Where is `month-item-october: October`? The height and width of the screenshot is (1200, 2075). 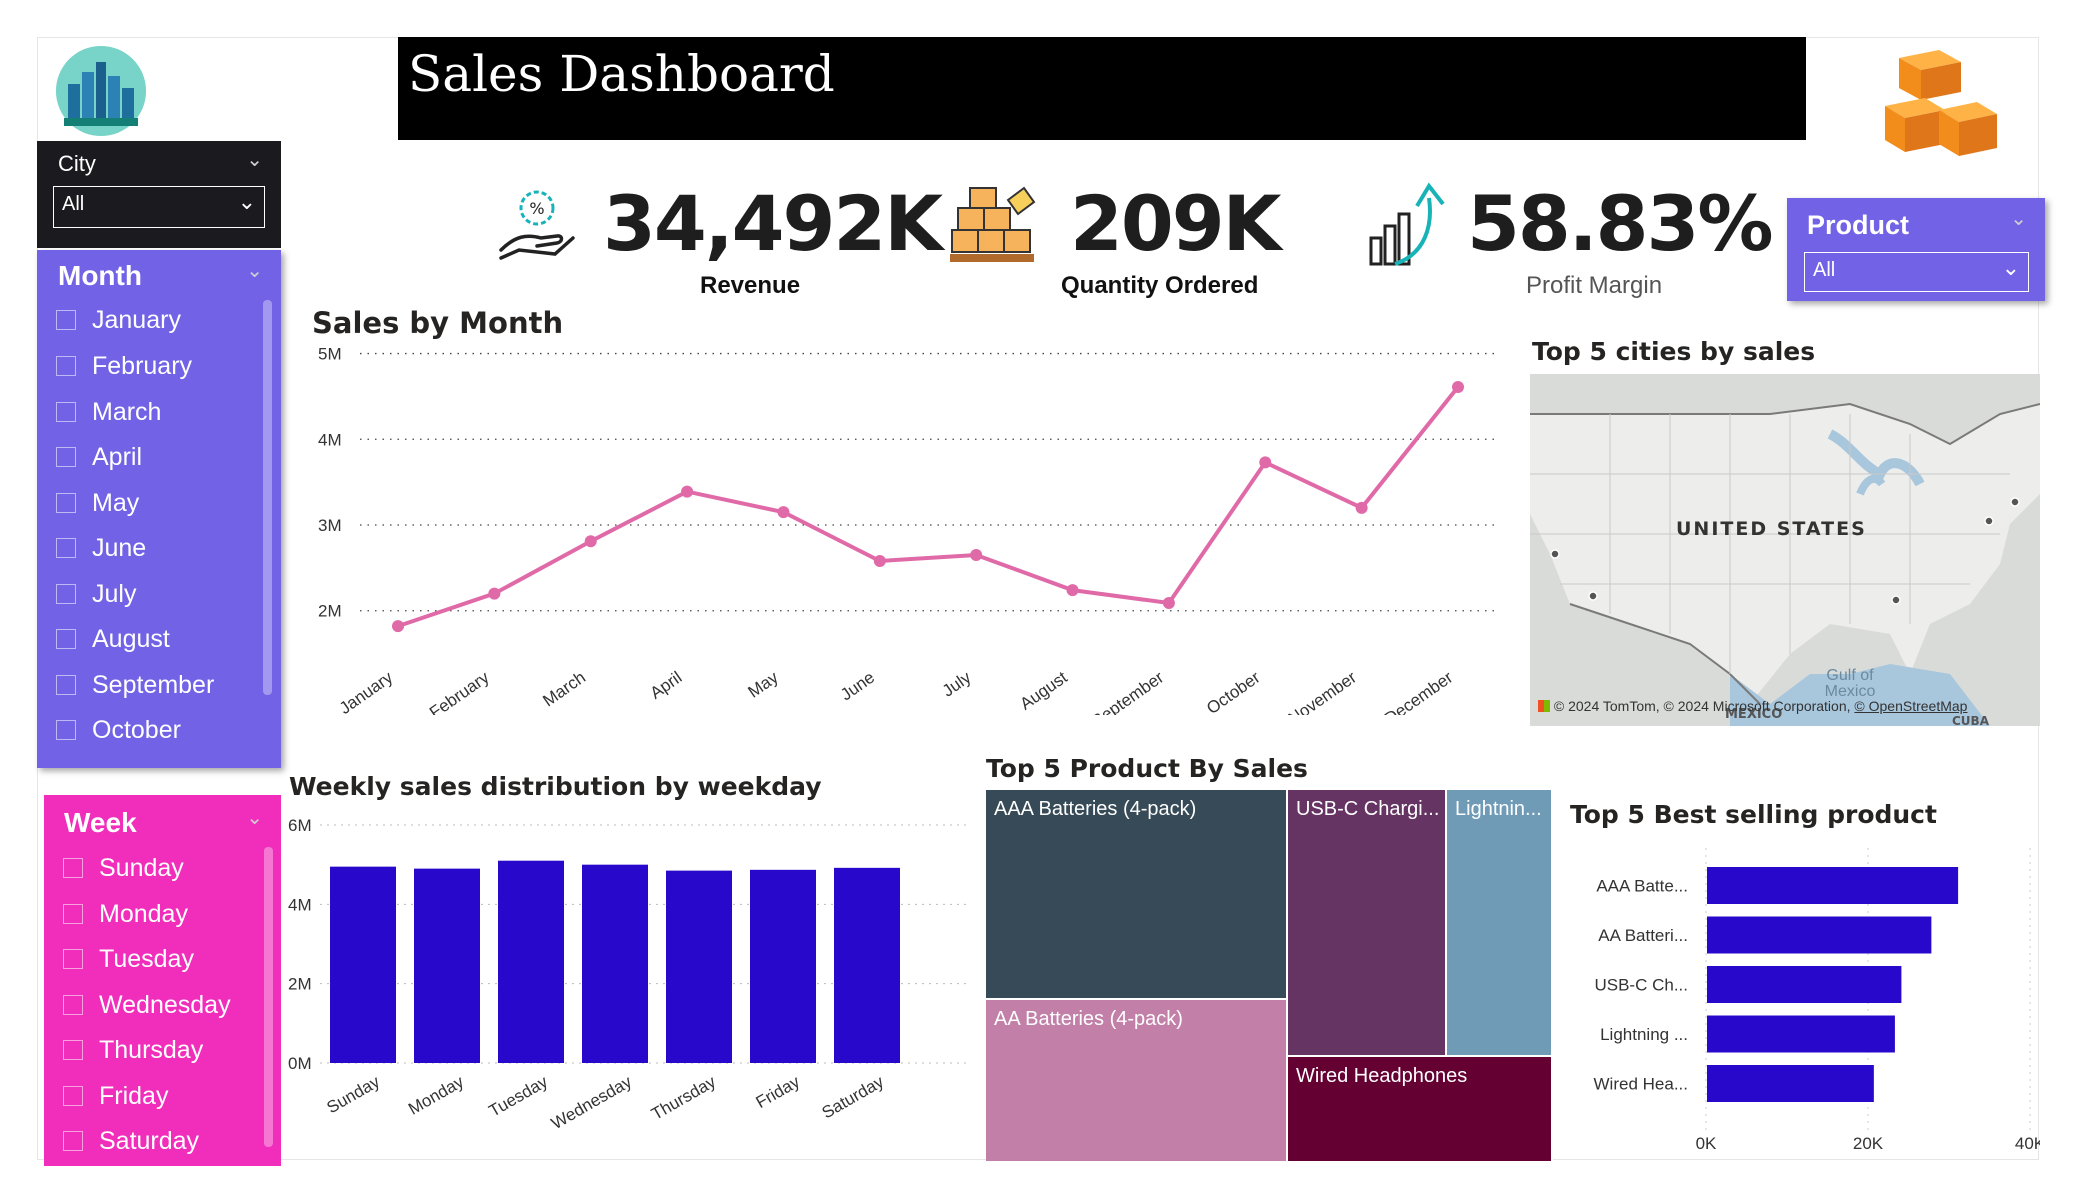
month-item-october: October is located at coordinates (118, 730).